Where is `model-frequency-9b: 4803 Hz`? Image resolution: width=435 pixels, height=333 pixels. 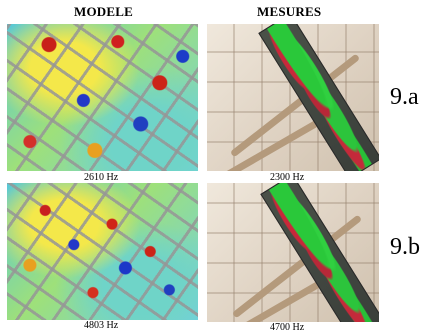
model-frequency-9b: 4803 Hz is located at coordinates (101, 325).